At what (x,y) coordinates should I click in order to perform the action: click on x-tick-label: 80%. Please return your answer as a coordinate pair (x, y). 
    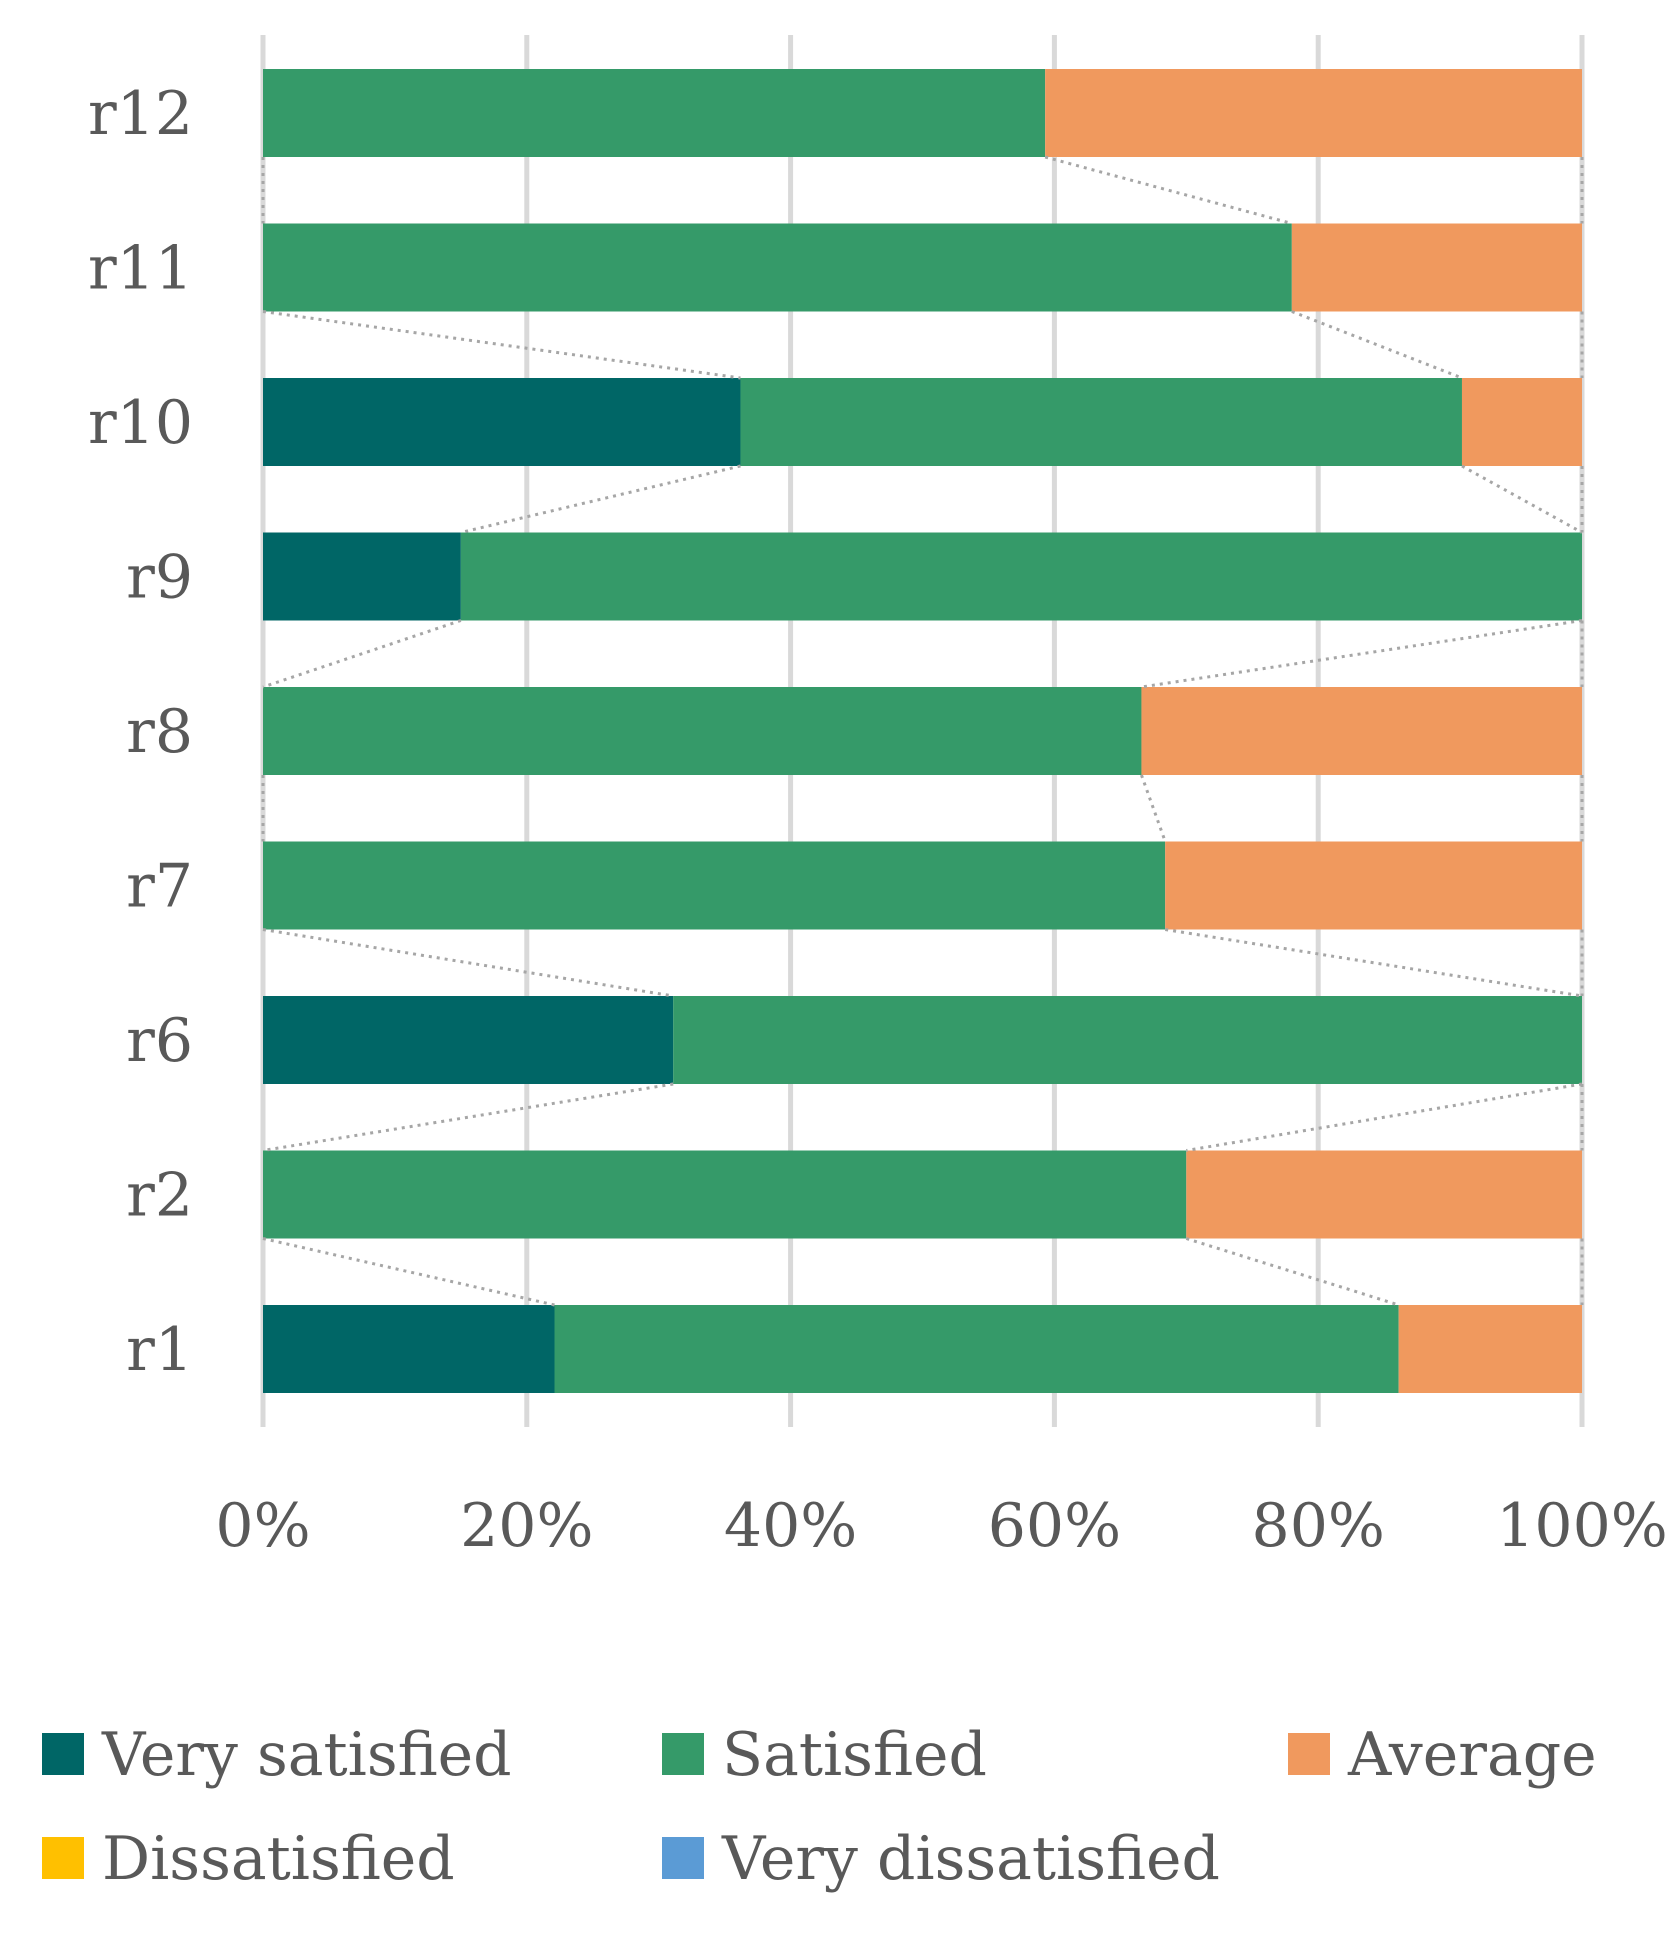
    Looking at the image, I should click on (1318, 1526).